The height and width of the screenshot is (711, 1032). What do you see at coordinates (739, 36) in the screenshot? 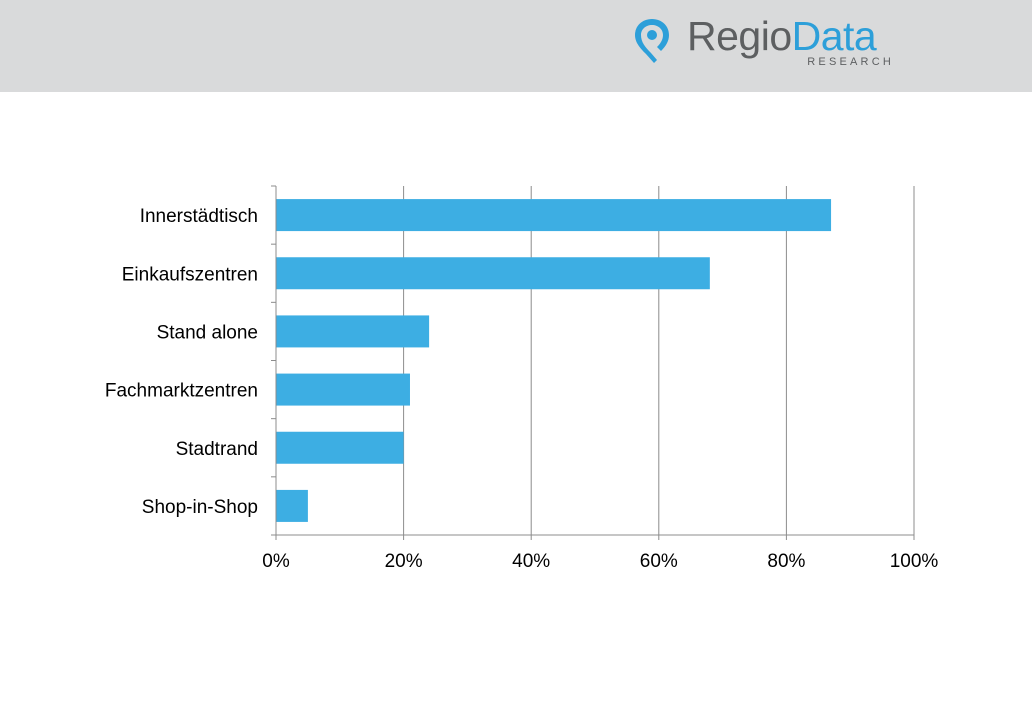
I see `logo-word-regio: Regio` at bounding box center [739, 36].